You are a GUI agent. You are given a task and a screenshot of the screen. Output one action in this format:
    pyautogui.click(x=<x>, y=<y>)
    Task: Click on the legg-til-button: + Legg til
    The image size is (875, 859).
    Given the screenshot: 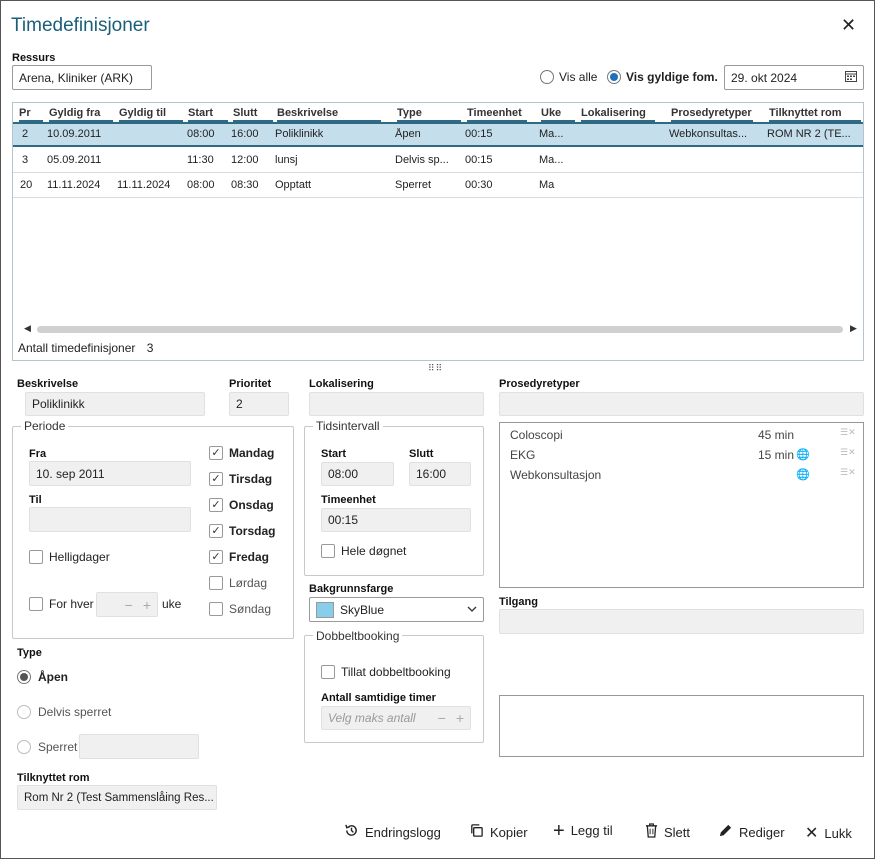 What is the action you would take?
    pyautogui.click(x=583, y=831)
    